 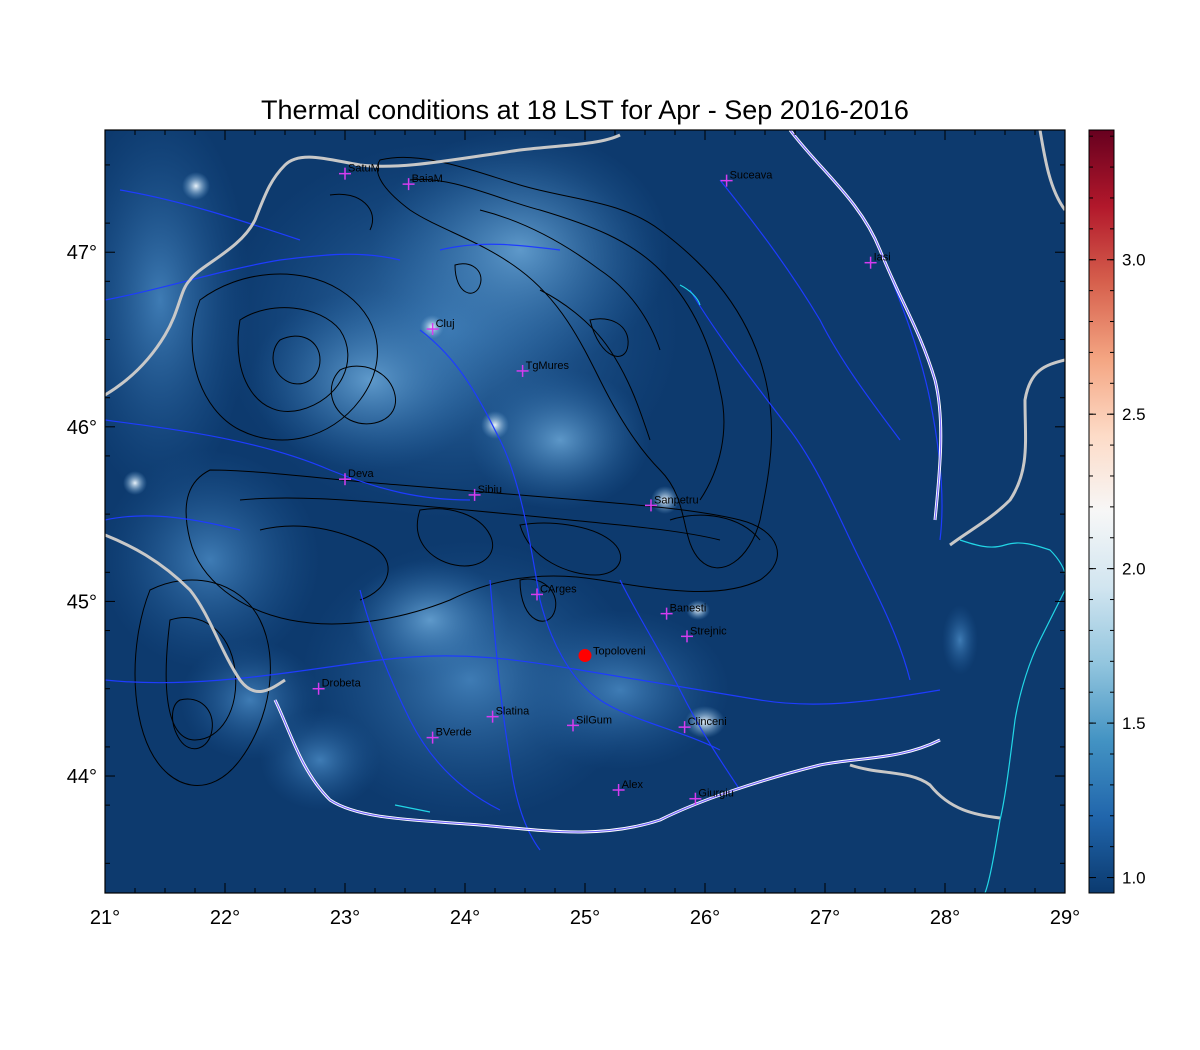 What do you see at coordinates (82, 777) in the screenshot?
I see `lat-tick-label: 44°` at bounding box center [82, 777].